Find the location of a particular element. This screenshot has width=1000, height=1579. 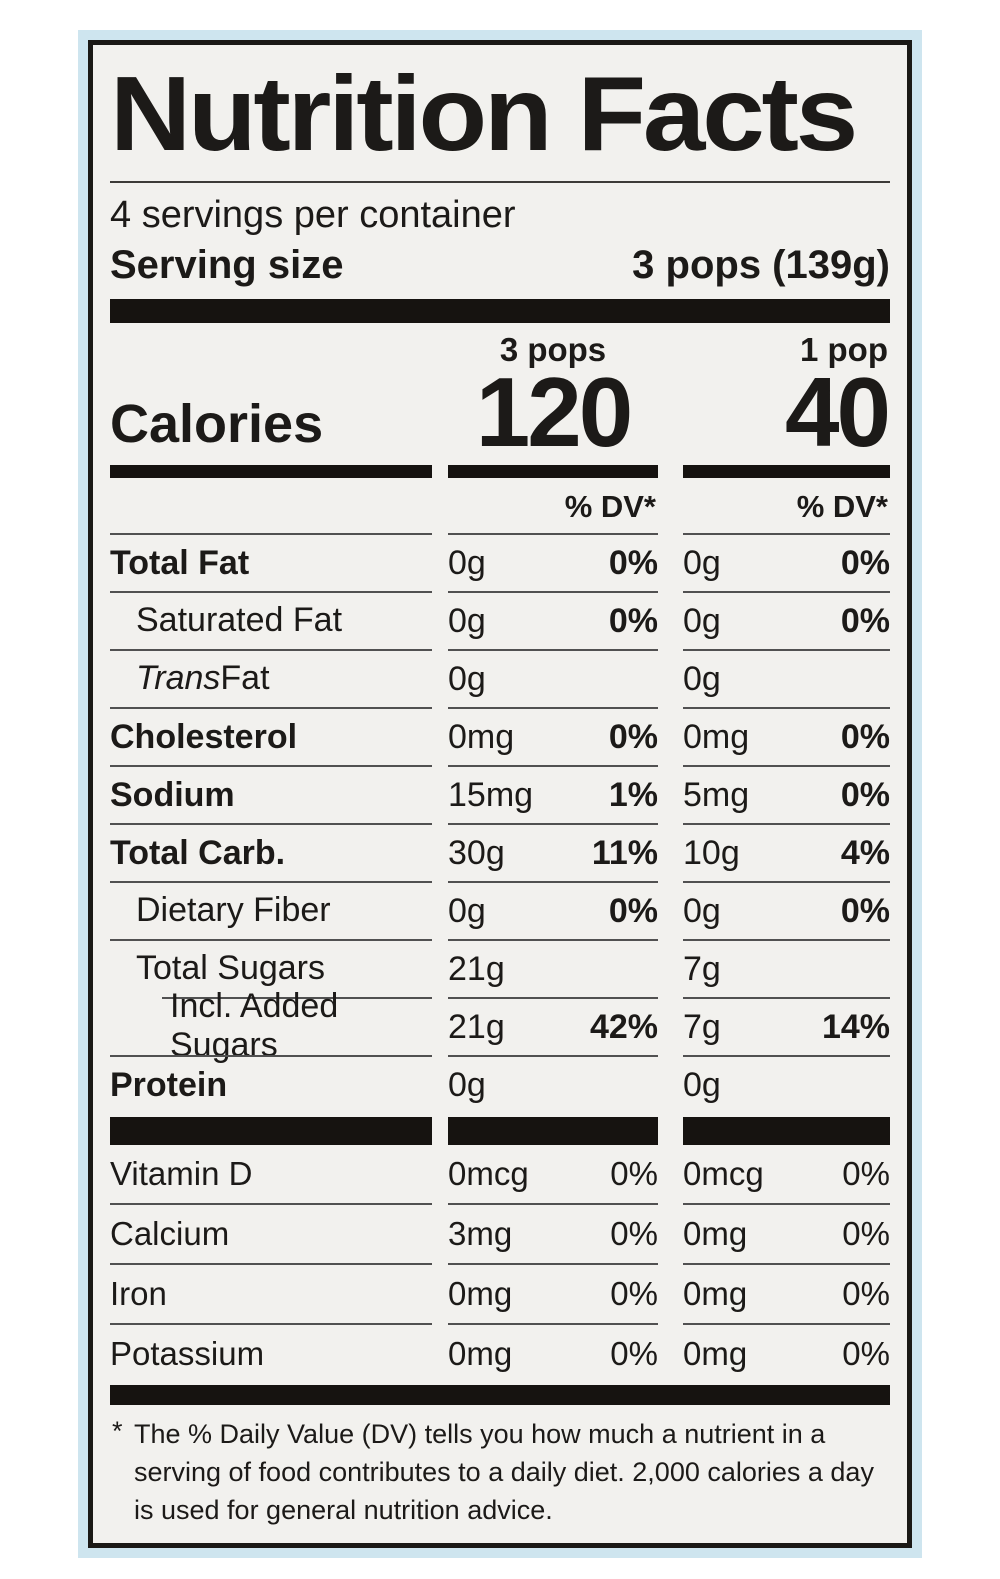

value-cell-3pops: 21g 42% is located at coordinates (553, 1026).